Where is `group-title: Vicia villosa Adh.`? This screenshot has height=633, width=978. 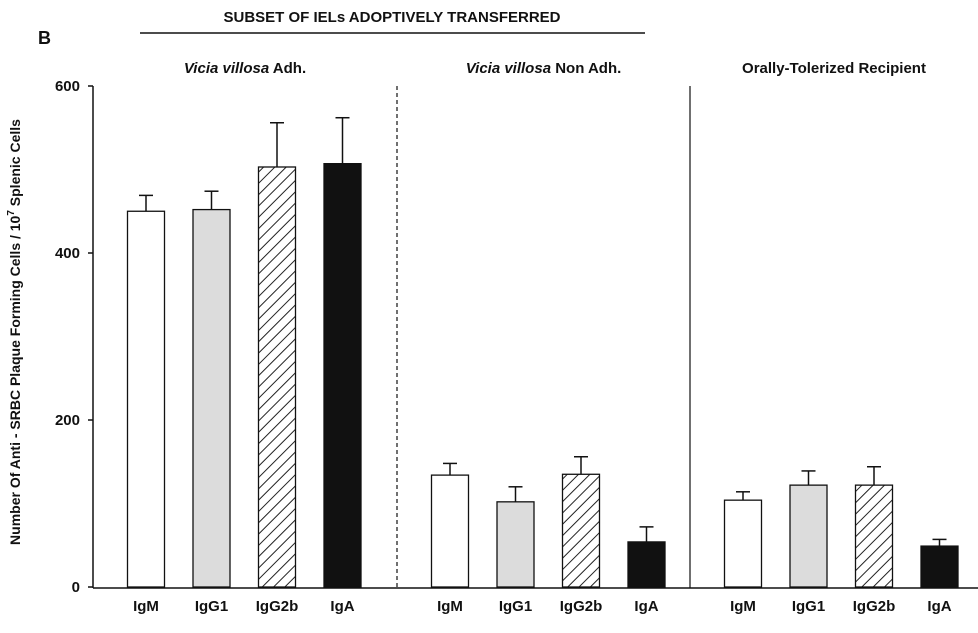 group-title: Vicia villosa Adh. is located at coordinates (245, 68).